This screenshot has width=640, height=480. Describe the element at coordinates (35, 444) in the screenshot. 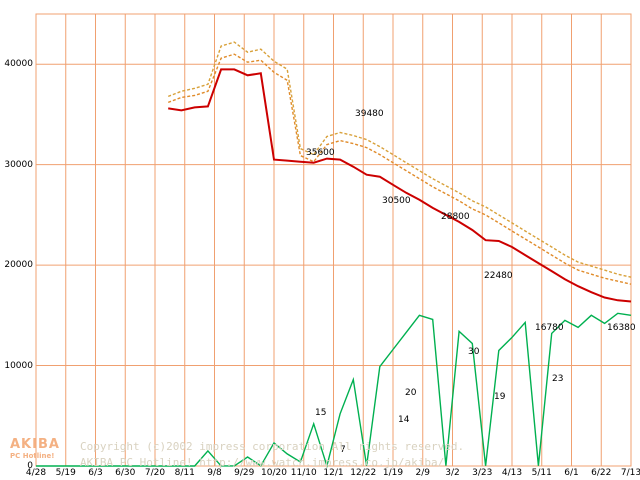

I see `akiba-logo-main: AKIBA` at that location.